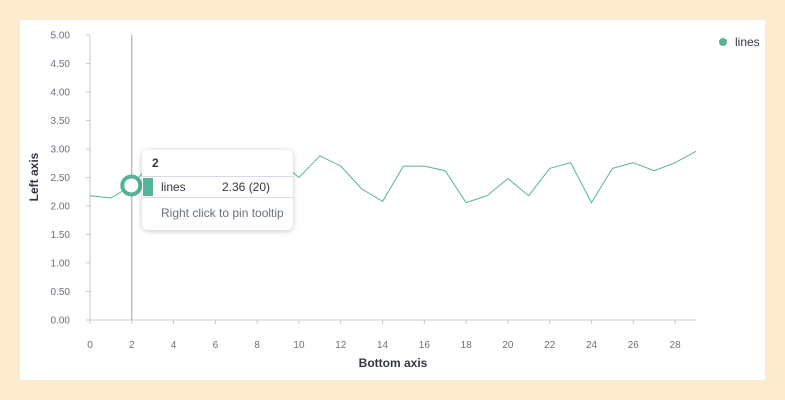 The height and width of the screenshot is (400, 785). Describe the element at coordinates (222, 213) in the screenshot. I see `tooltip-footer-hint: Right click to pin tooltip` at that location.